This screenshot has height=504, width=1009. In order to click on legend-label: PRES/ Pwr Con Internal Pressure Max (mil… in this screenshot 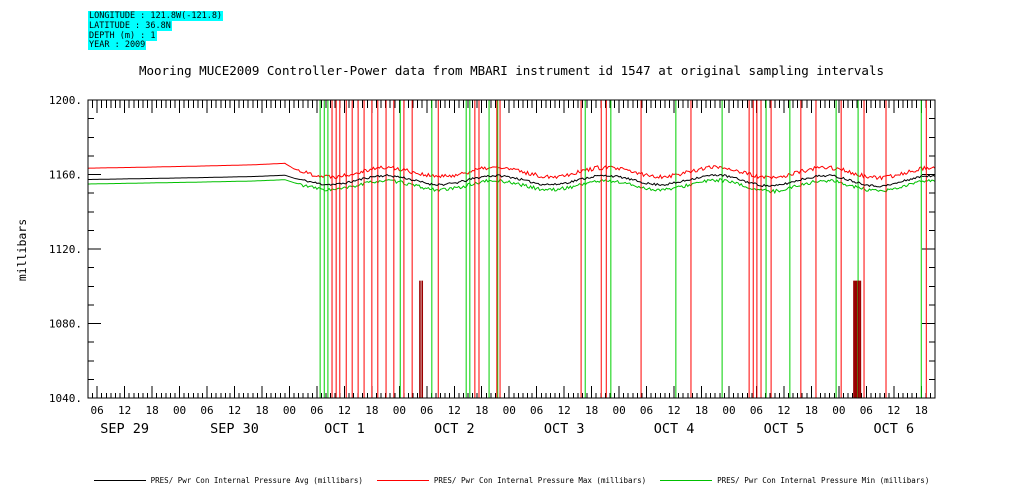, I will do `click(540, 480)`.